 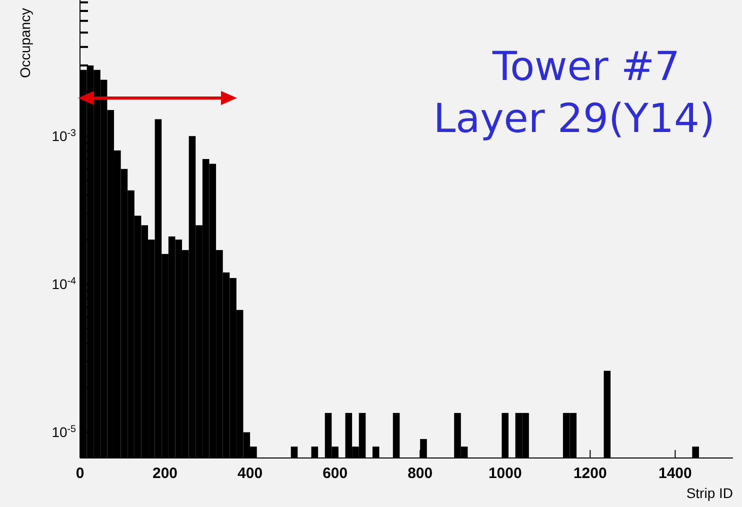 What do you see at coordinates (335, 473) in the screenshot?
I see `x-tick-label: 600` at bounding box center [335, 473].